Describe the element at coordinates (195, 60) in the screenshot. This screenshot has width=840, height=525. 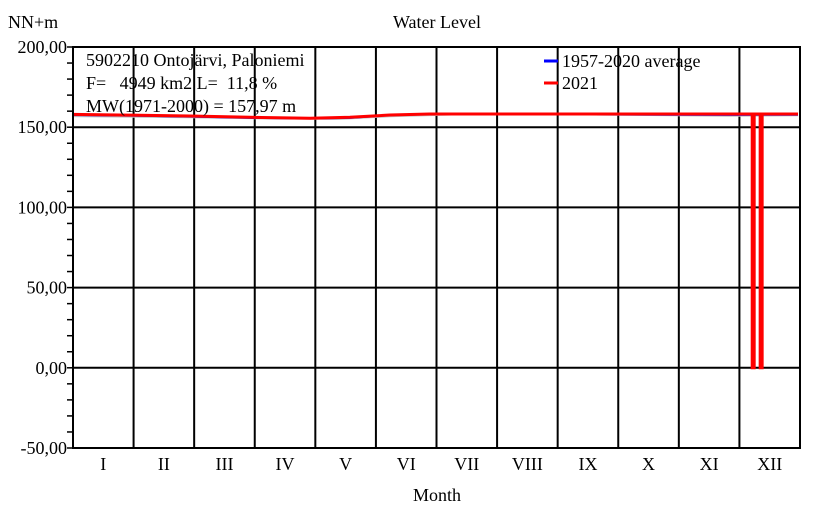
I see `info-station: 5902210 Ontojärvi, Paloniemi` at that location.